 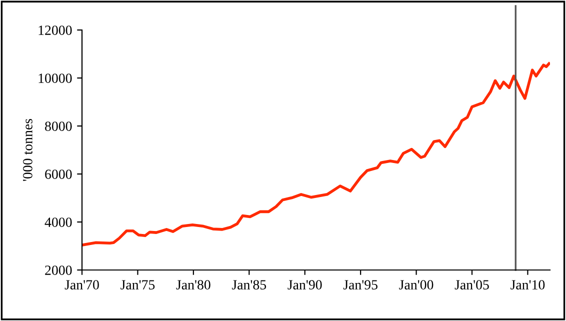 I want to click on x-tick-label: Jan'75, so click(x=137, y=285).